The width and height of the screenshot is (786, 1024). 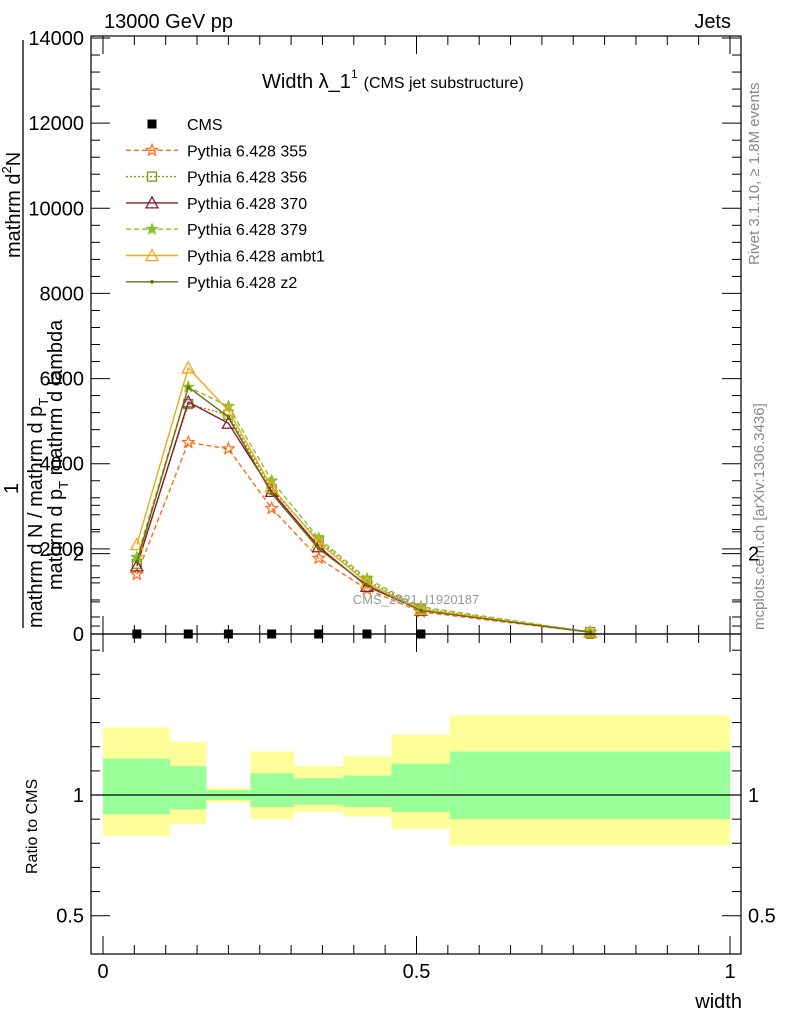 What do you see at coordinates (205, 125) in the screenshot?
I see `legend-label: CMS` at bounding box center [205, 125].